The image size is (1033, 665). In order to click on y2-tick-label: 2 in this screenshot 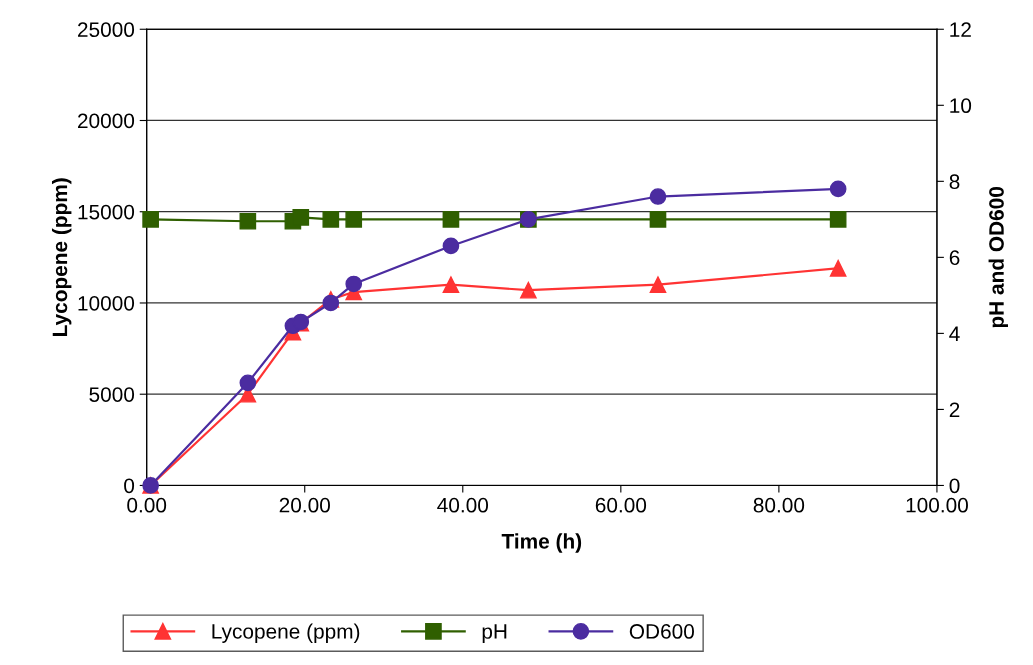, I will do `click(954, 409)`.